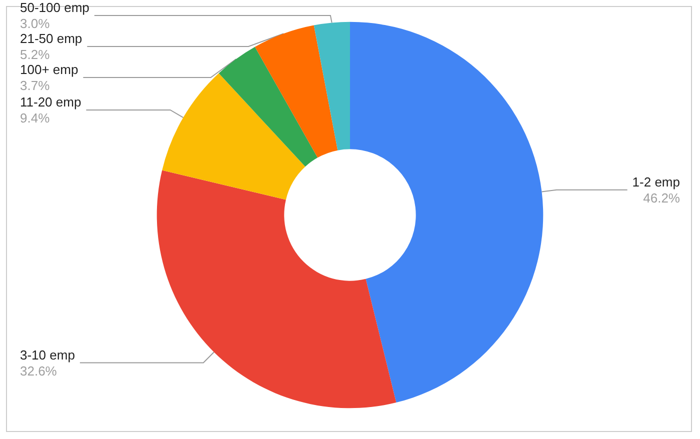 The image size is (700, 439). I want to click on data-label: 5.2%, so click(35, 54).